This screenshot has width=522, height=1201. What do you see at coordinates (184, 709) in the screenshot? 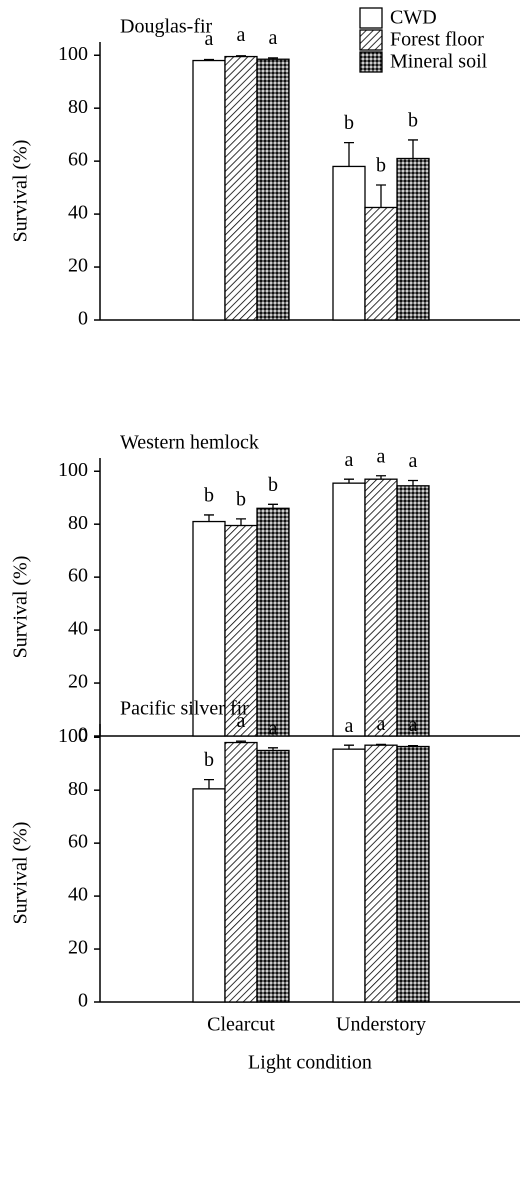
I see `panel-title: Pacific silver fir` at bounding box center [184, 709].